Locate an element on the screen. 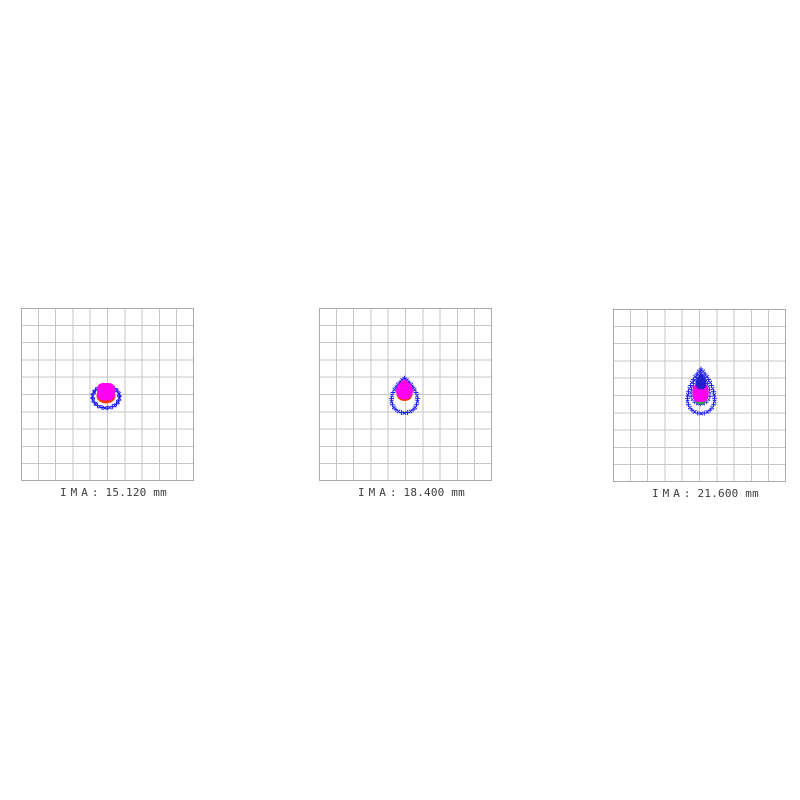 This screenshot has height=800, width=800. spot-panel-field-1: IMA: 15.120 mm is located at coordinates (107, 408).